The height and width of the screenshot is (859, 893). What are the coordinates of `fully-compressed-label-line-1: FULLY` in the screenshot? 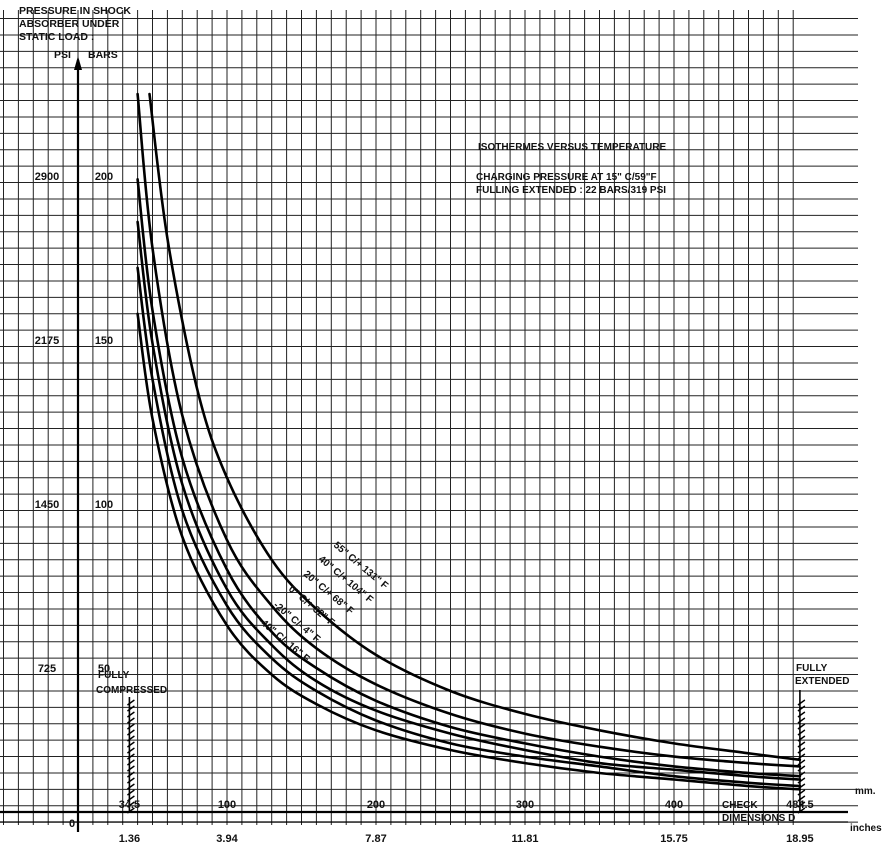 It's located at (114, 675).